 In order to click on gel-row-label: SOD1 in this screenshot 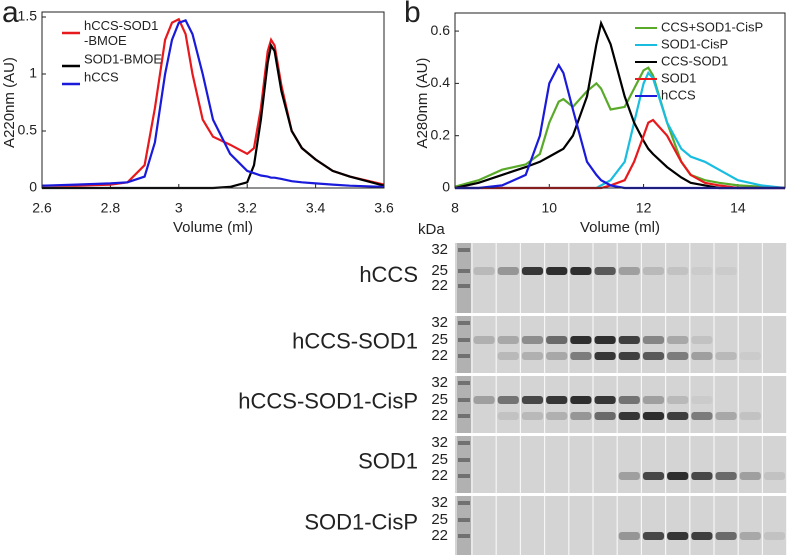, I will do `click(388, 460)`.